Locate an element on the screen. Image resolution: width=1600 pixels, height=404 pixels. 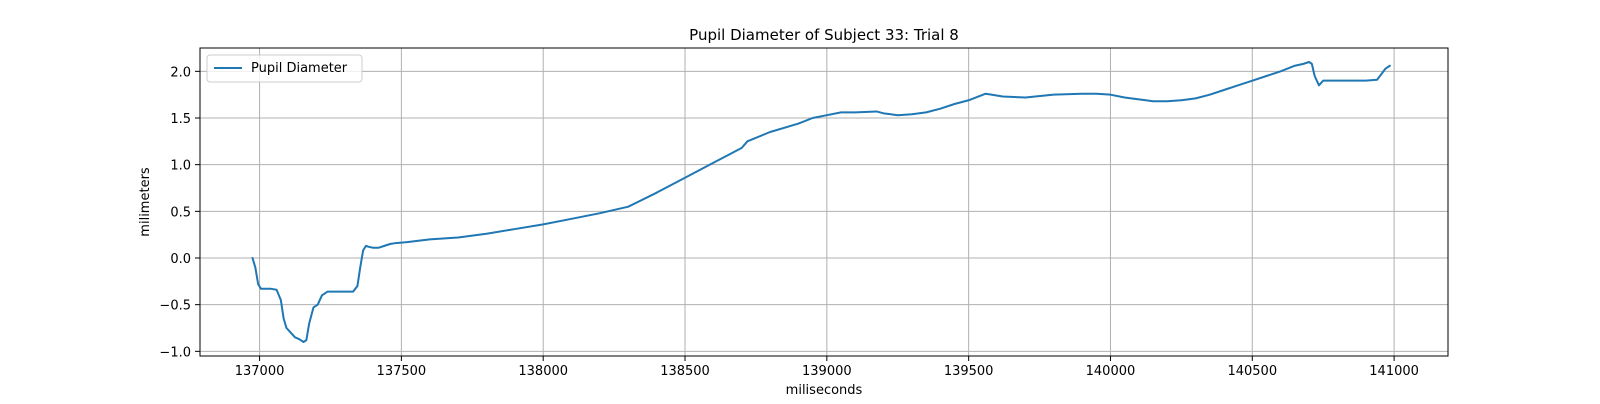
y-tick-label: 0.0 is located at coordinates (180, 259).